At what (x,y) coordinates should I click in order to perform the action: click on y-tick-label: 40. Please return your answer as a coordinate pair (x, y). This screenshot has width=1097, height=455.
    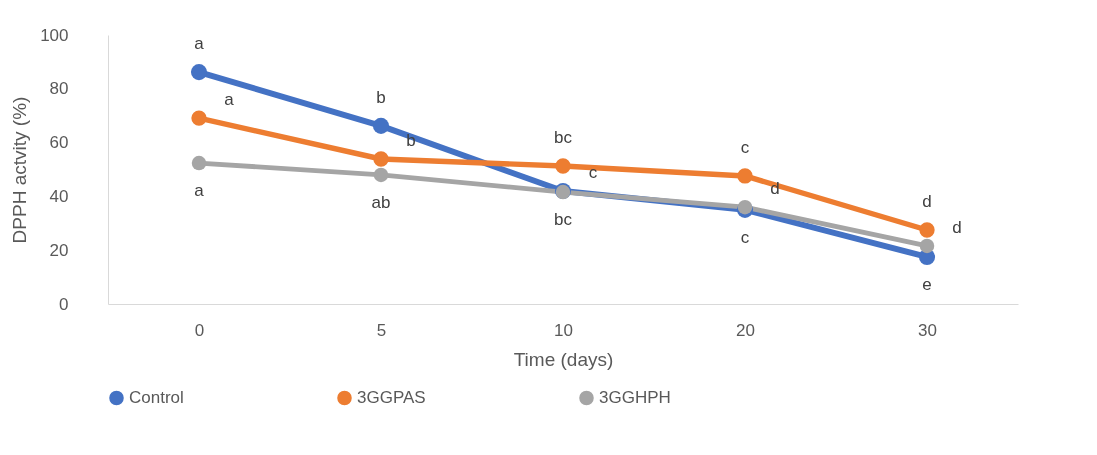
    Looking at the image, I should click on (59, 196).